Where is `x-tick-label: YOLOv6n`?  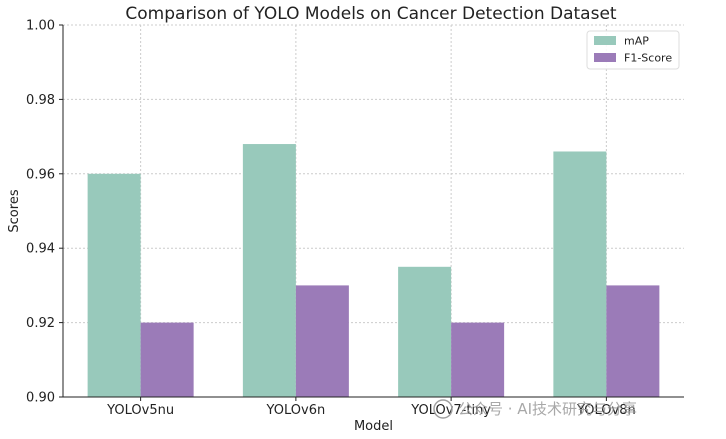
x-tick-label: YOLOv6n is located at coordinates (296, 410).